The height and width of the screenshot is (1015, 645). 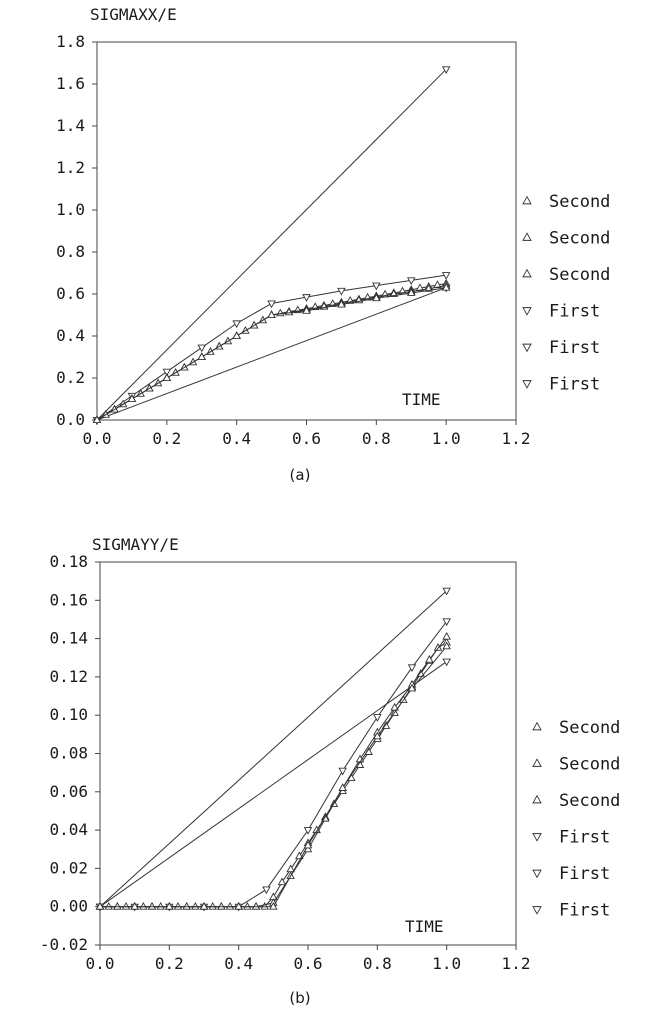 I want to click on y-tick-label: 1.4, so click(x=70, y=125).